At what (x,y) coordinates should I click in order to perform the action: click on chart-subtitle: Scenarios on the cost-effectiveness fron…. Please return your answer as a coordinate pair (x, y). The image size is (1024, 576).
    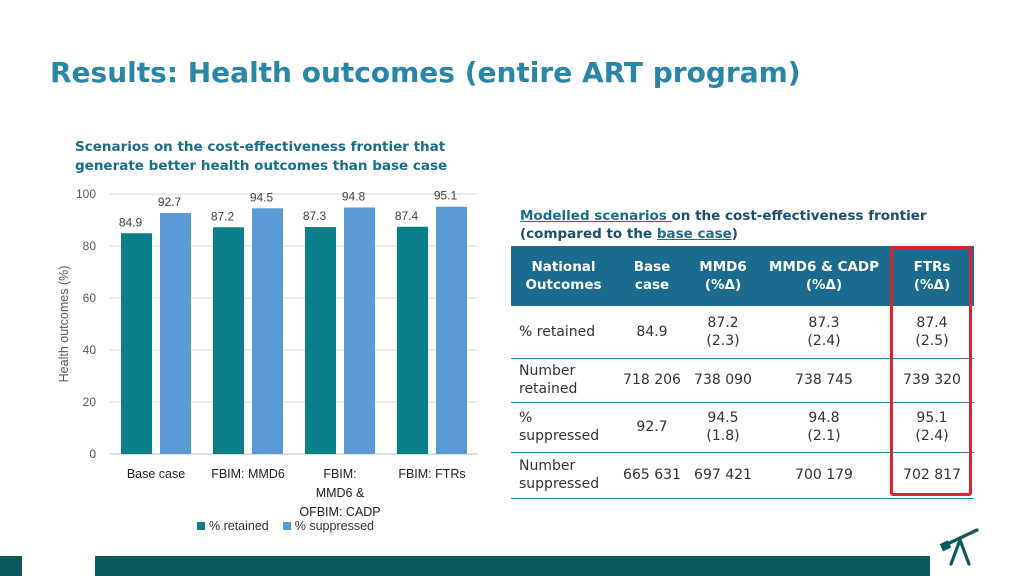
    Looking at the image, I should click on (261, 156).